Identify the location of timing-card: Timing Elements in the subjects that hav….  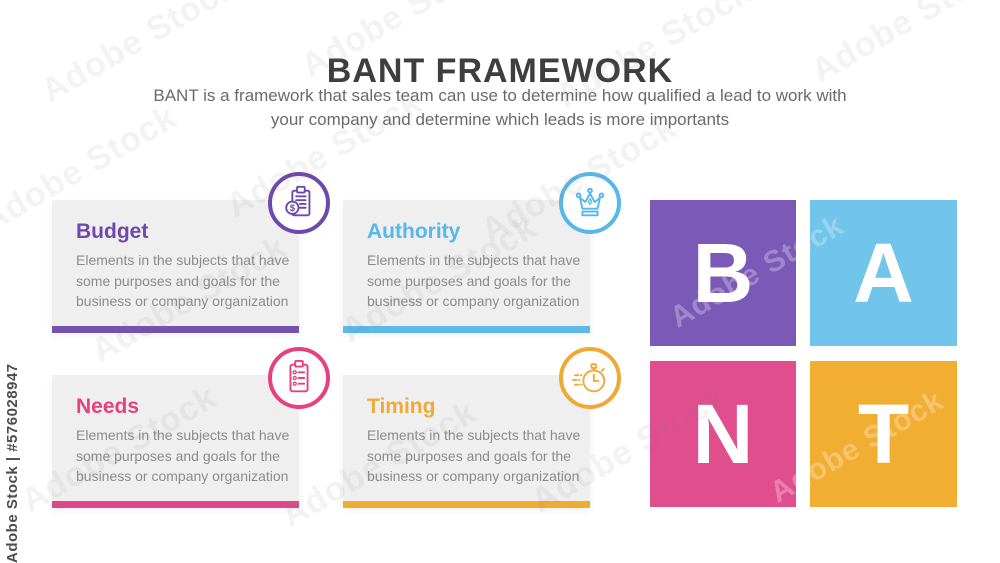
(482, 427).